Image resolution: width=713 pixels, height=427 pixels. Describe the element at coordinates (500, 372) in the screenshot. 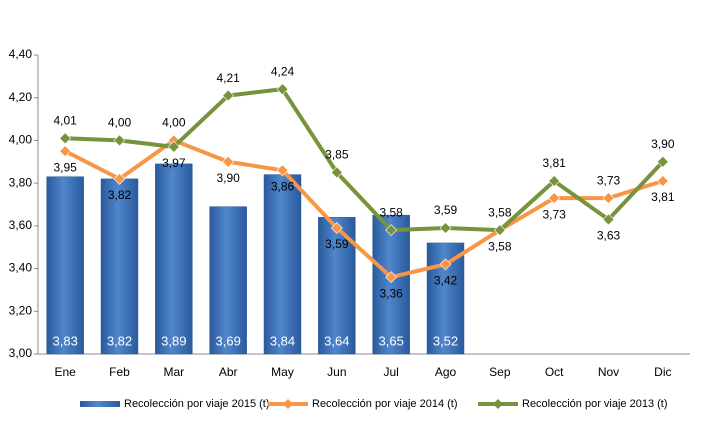

I see `x-tick-label: Sep` at that location.